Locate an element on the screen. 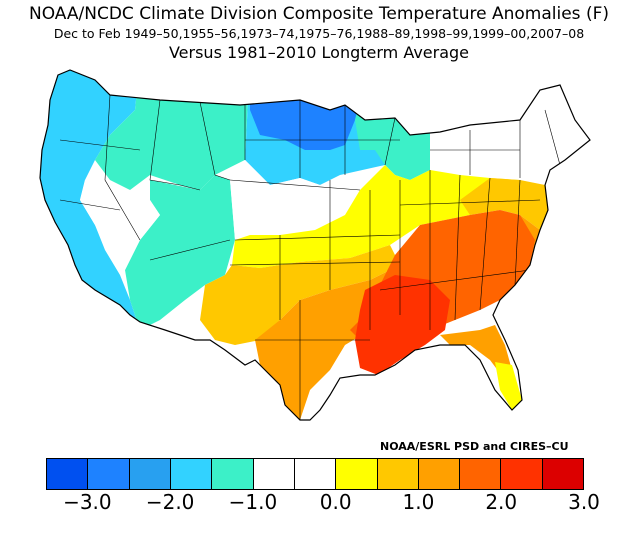  region-south-florida is located at coordinates (508, 386).